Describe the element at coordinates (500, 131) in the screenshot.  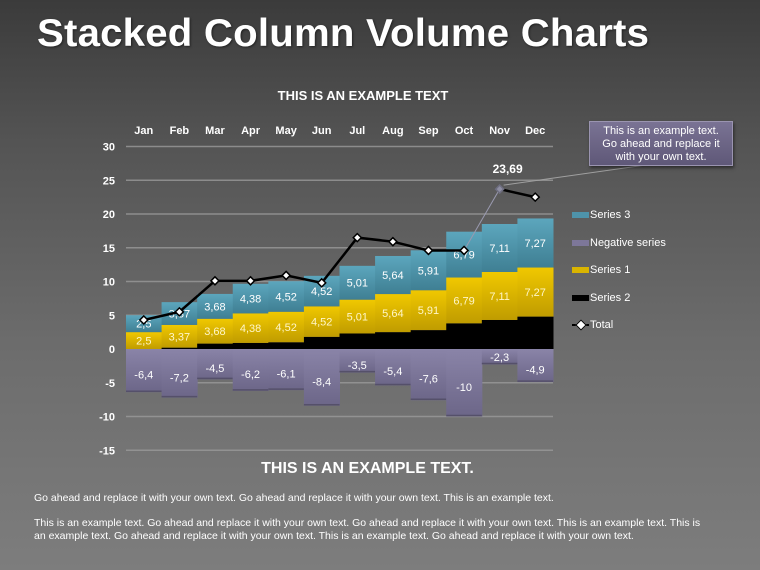
I see `x-tick-label: Nov` at that location.